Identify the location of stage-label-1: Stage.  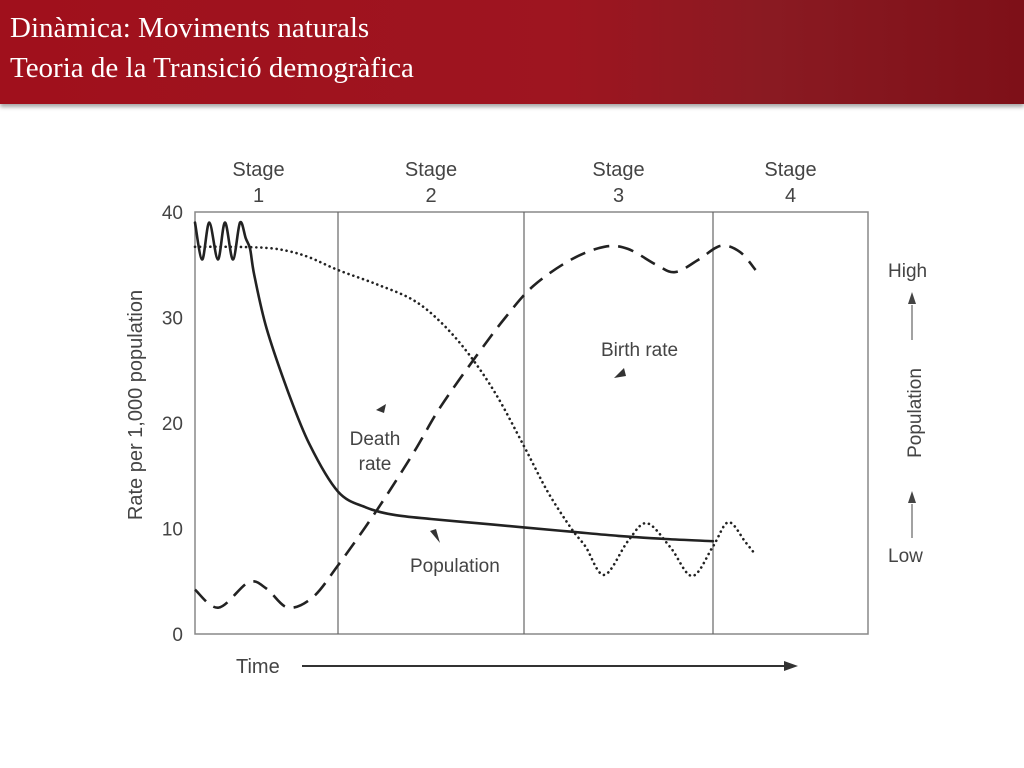
(258, 170).